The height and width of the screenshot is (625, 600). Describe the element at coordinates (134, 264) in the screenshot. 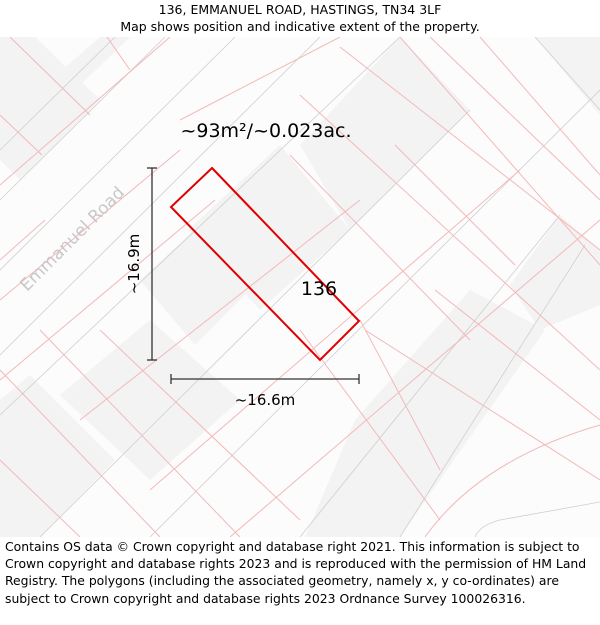

I see `height-dimension-label: ~16.9m` at that location.